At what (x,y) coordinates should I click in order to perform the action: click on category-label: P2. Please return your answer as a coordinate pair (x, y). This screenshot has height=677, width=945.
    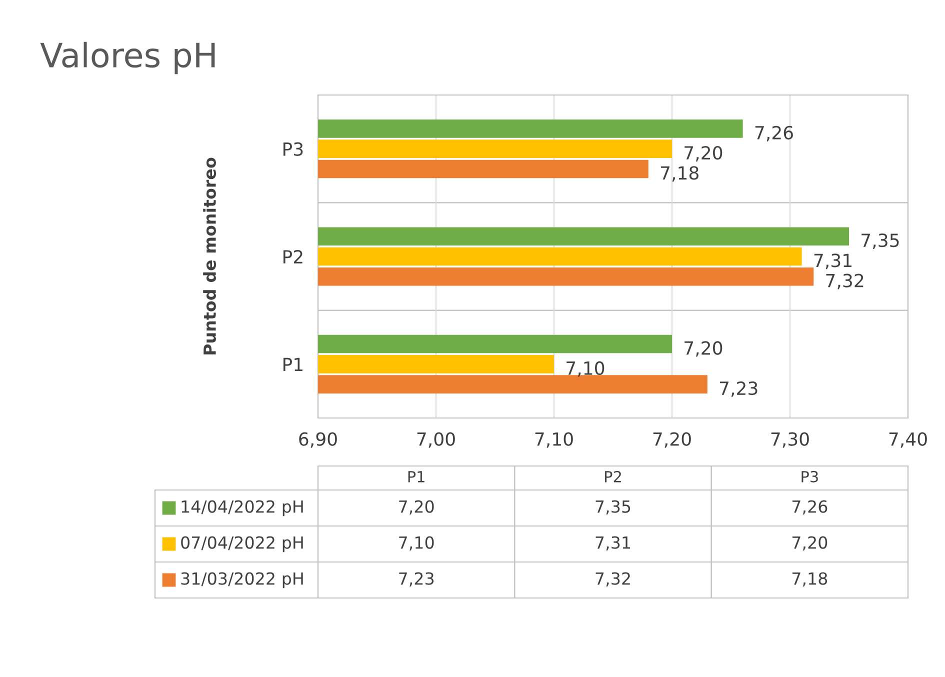
    Looking at the image, I should click on (613, 476).